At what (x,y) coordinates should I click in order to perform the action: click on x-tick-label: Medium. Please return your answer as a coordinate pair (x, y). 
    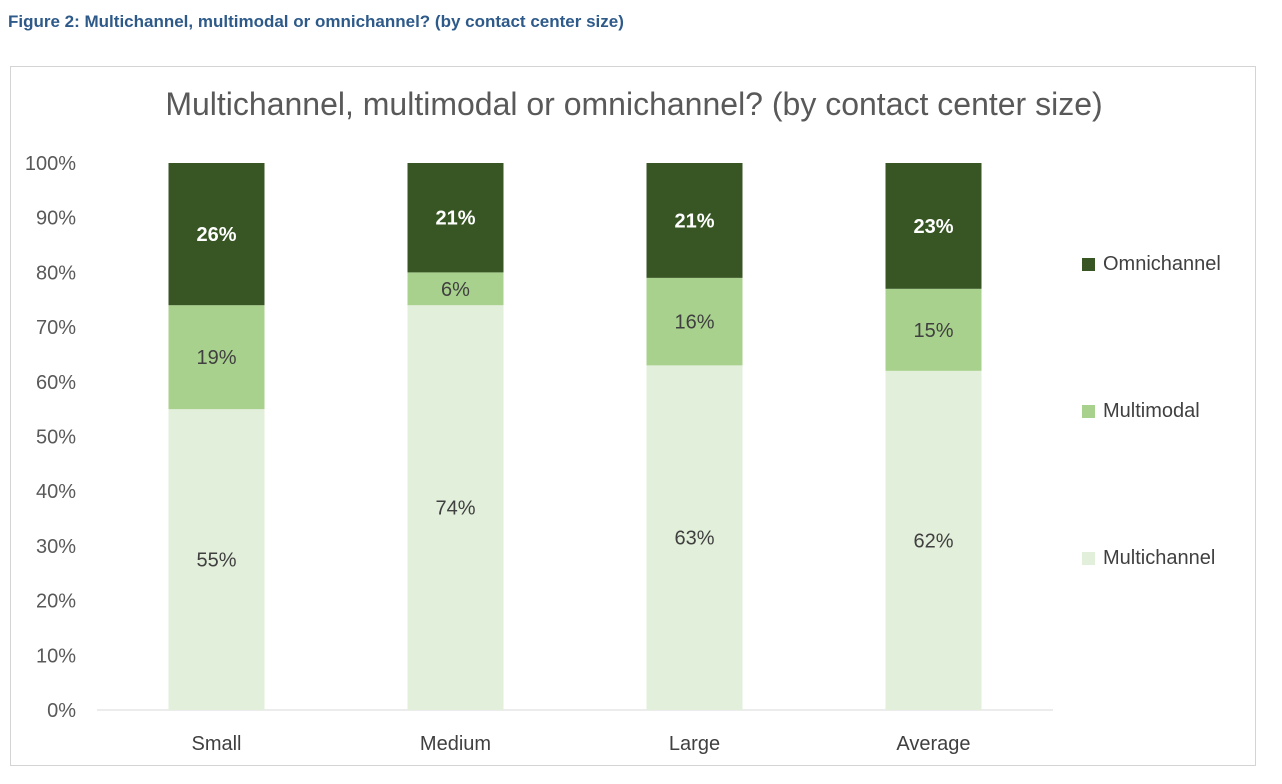
    Looking at the image, I should click on (455, 744).